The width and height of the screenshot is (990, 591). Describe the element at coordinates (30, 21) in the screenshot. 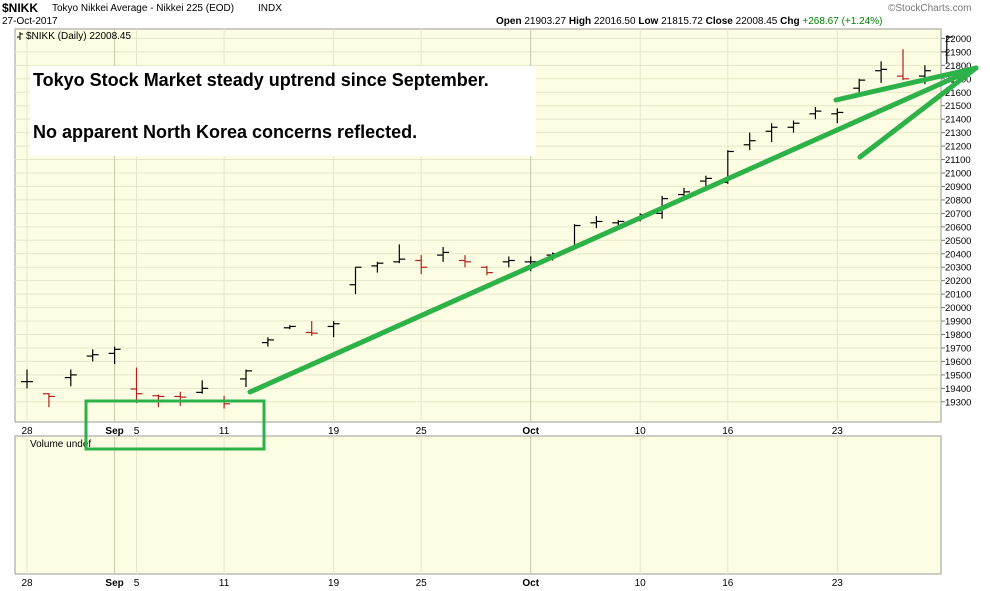

I see `chart-date: 27-Oct-2017` at that location.